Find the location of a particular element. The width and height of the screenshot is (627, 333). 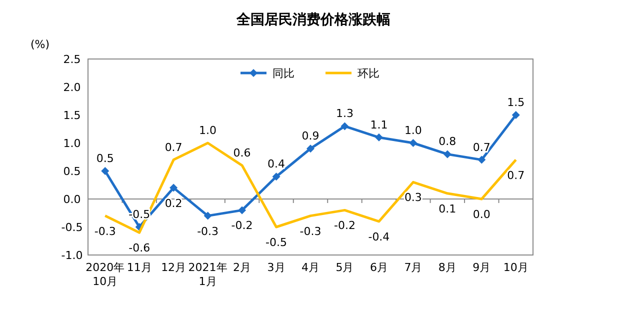

x-tick-label: 3月 is located at coordinates (276, 267).